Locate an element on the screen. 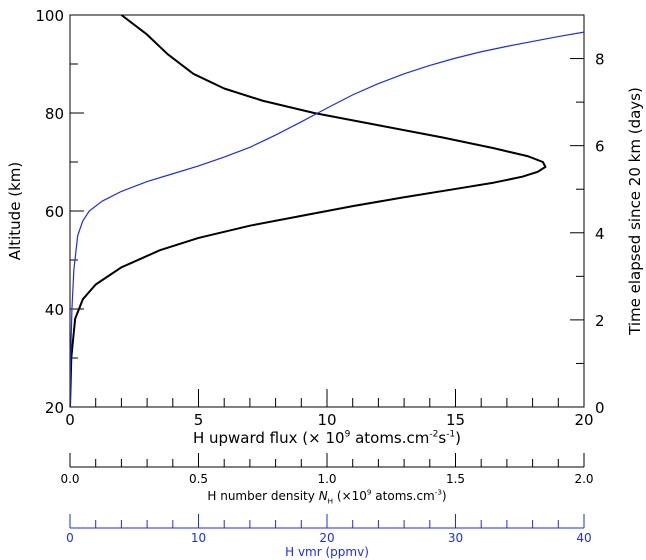 The width and height of the screenshot is (646, 560). left-y-axis: 20 40 60 80 100 is located at coordinates (59, 212).